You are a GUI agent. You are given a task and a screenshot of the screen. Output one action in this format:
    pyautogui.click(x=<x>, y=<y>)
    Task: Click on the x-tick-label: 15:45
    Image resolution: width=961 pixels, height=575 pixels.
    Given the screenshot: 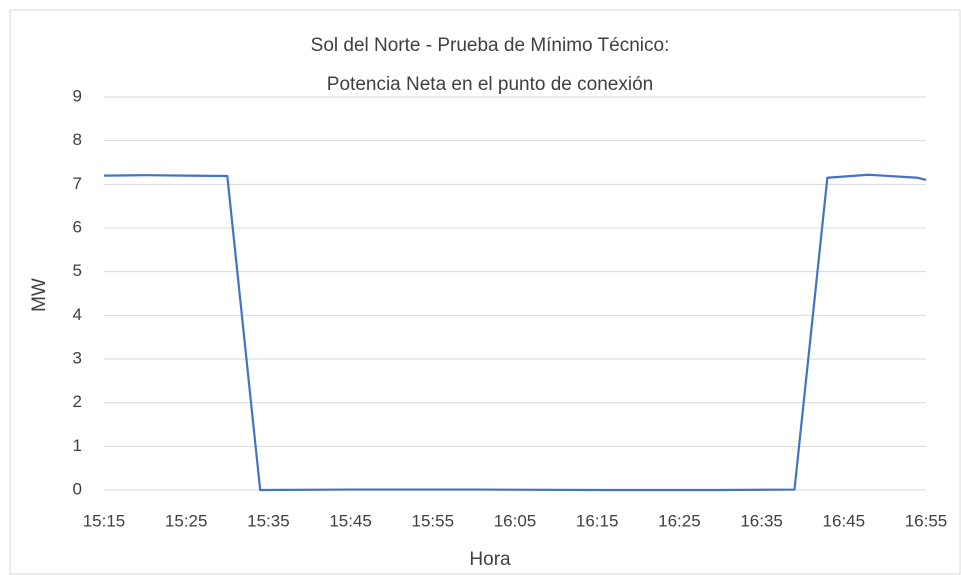 What is the action you would take?
    pyautogui.click(x=350, y=520)
    